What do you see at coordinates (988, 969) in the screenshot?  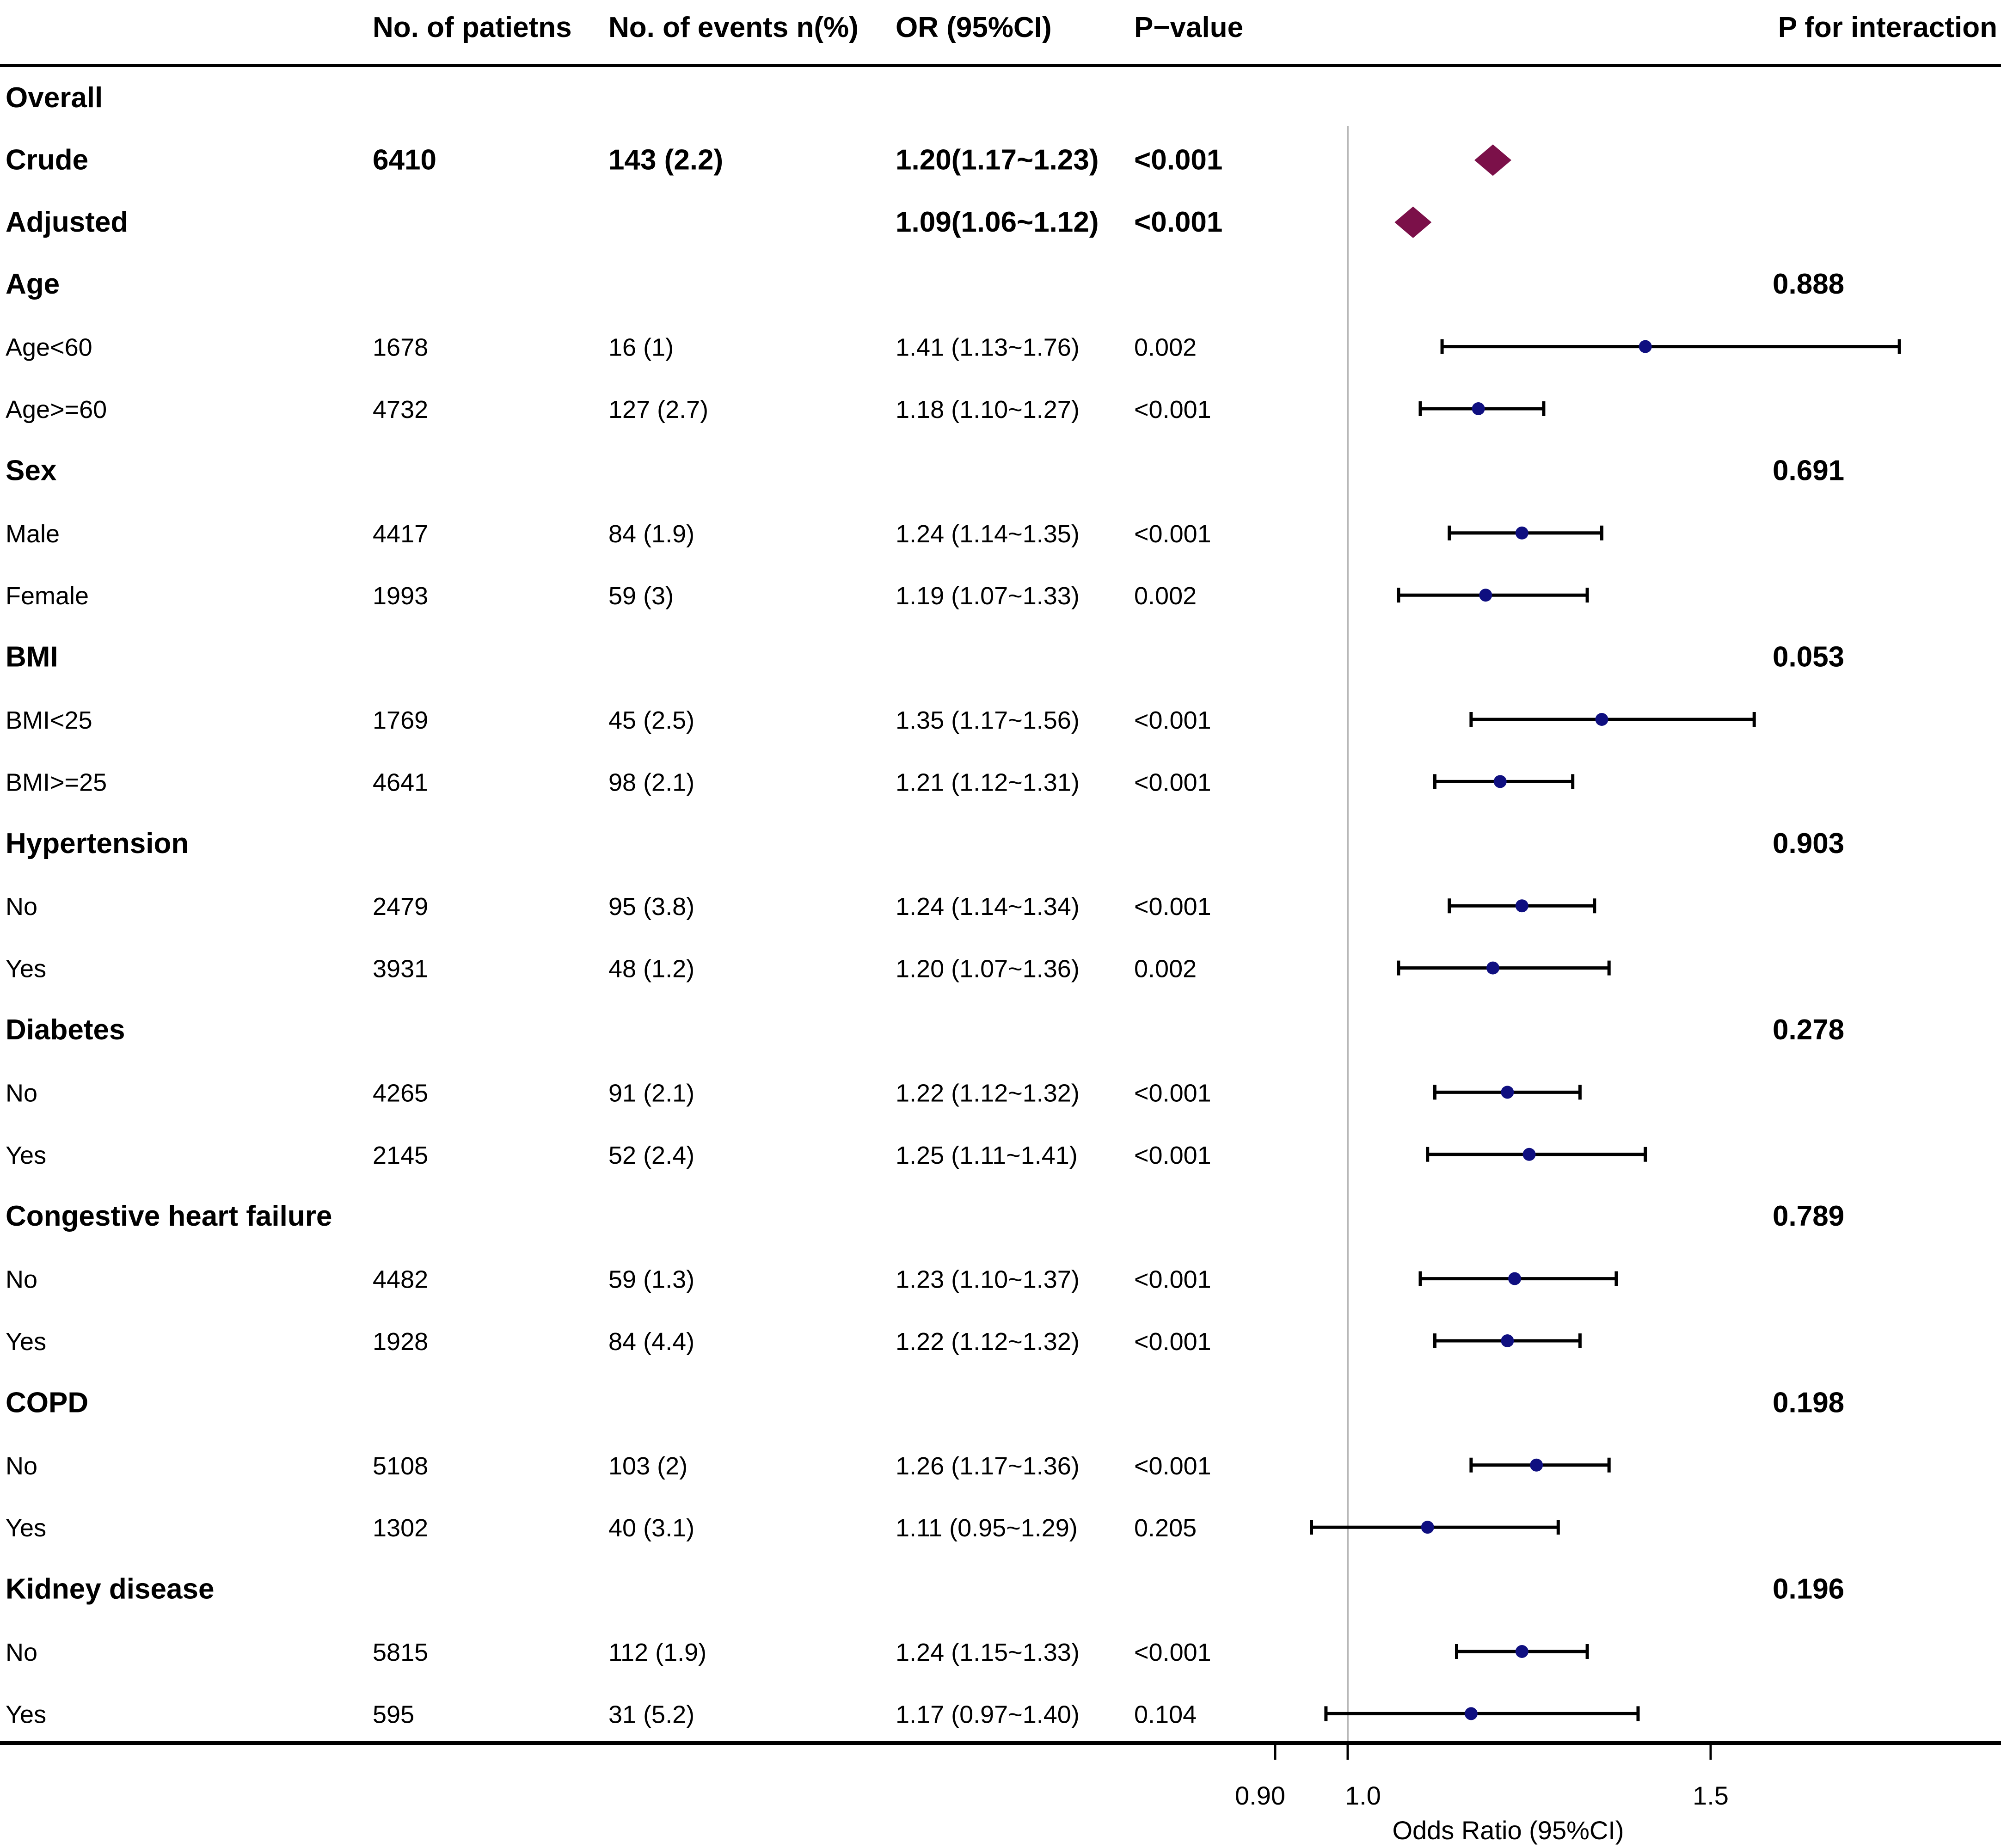 I see `or-cell: 1.20 (1.07~1.36)` at bounding box center [988, 969].